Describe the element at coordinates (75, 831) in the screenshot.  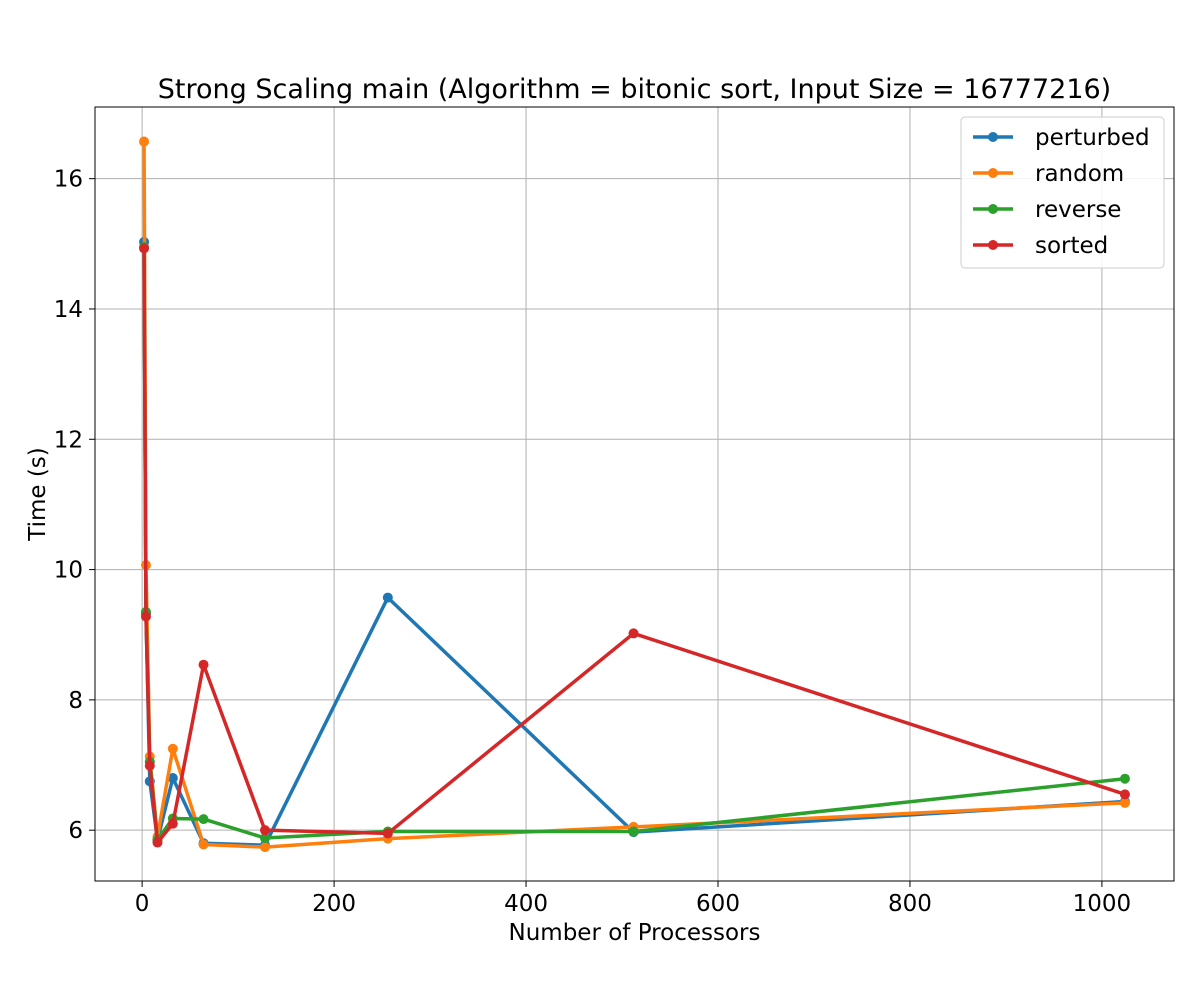
I see `y-tick-label: 6` at that location.